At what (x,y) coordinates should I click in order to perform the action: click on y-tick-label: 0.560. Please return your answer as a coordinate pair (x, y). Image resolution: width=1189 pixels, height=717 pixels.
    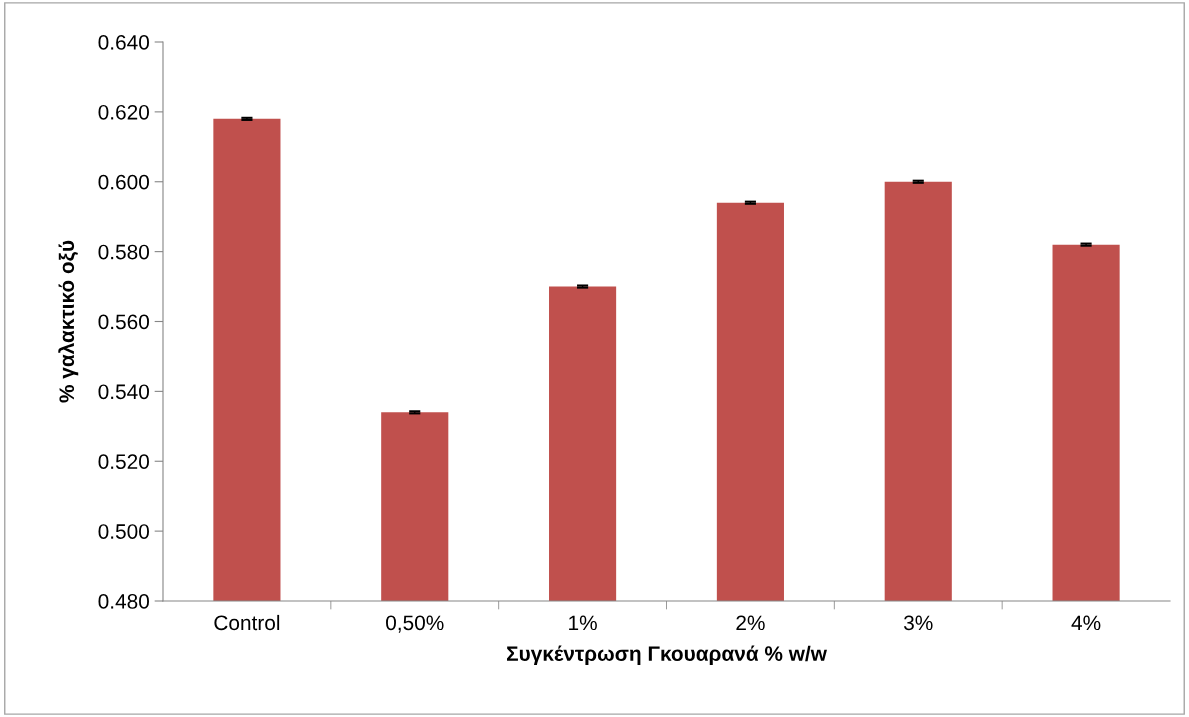
    Looking at the image, I should click on (123, 322).